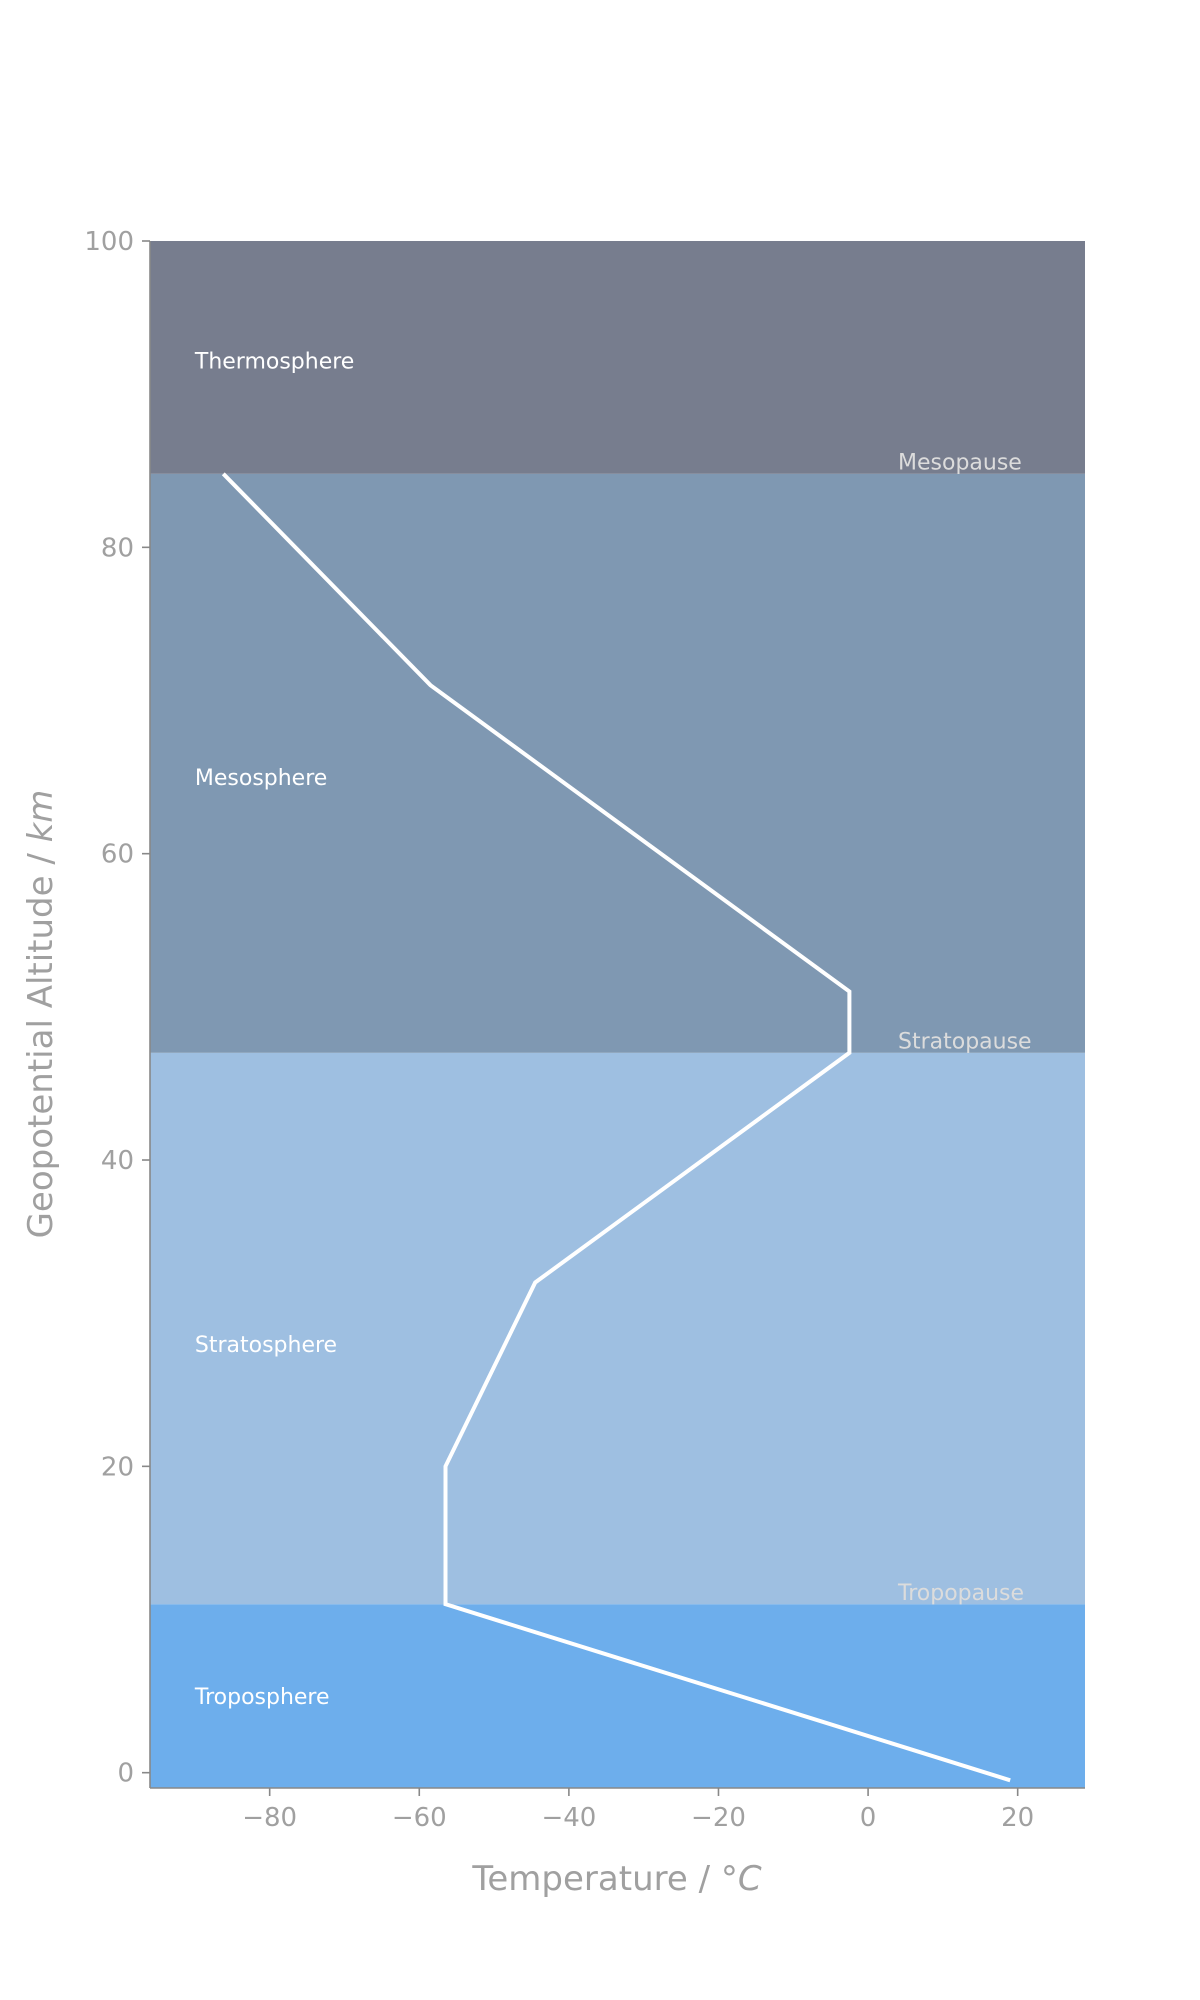 The width and height of the screenshot is (1200, 2000). I want to click on y-tick-label: 40, so click(117, 1161).